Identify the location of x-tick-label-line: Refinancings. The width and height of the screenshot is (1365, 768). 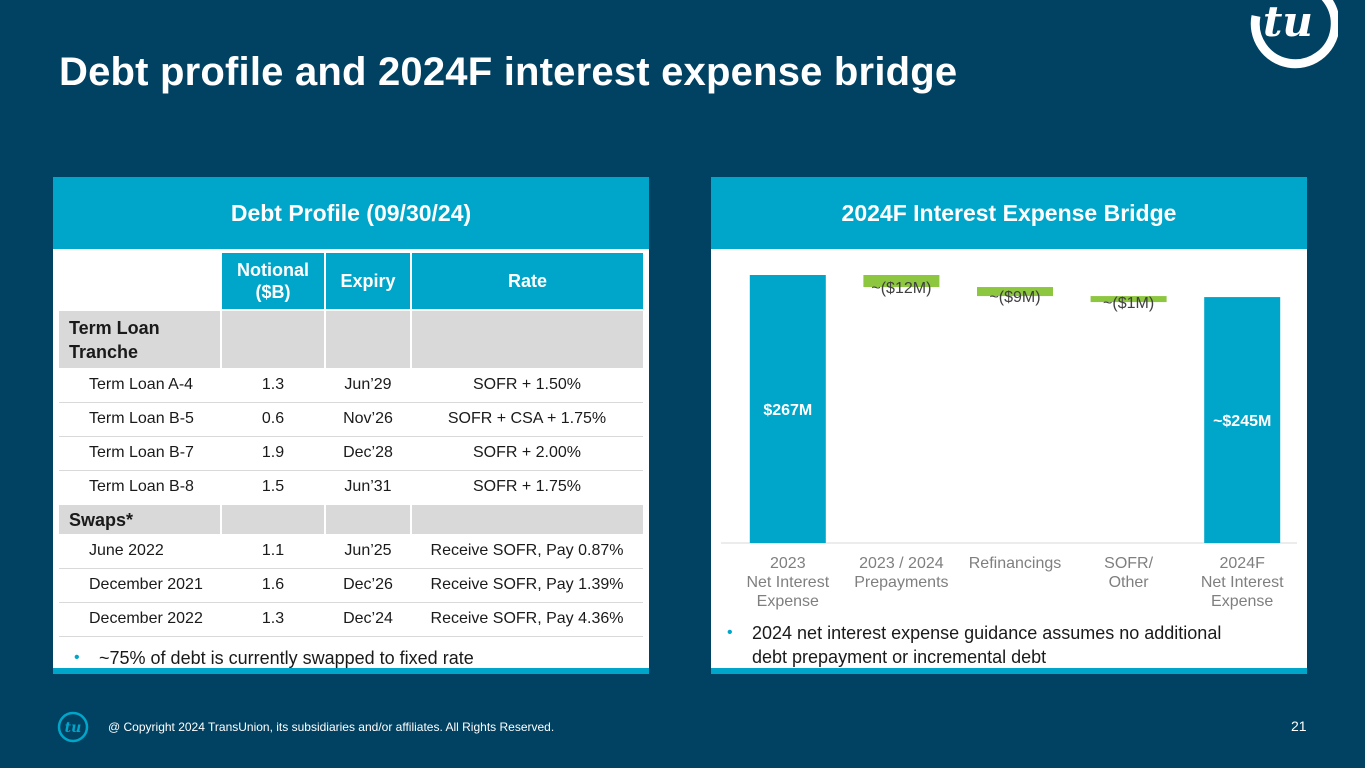
(1015, 563).